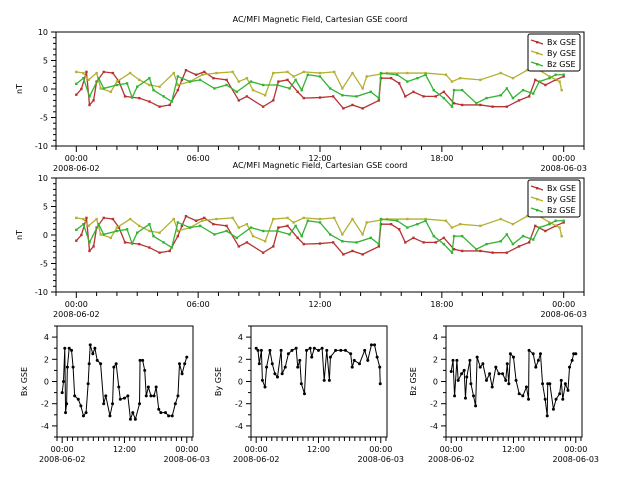  I want to click on legend: Bx GSE By GSE Bz GSE, so click(554, 198).